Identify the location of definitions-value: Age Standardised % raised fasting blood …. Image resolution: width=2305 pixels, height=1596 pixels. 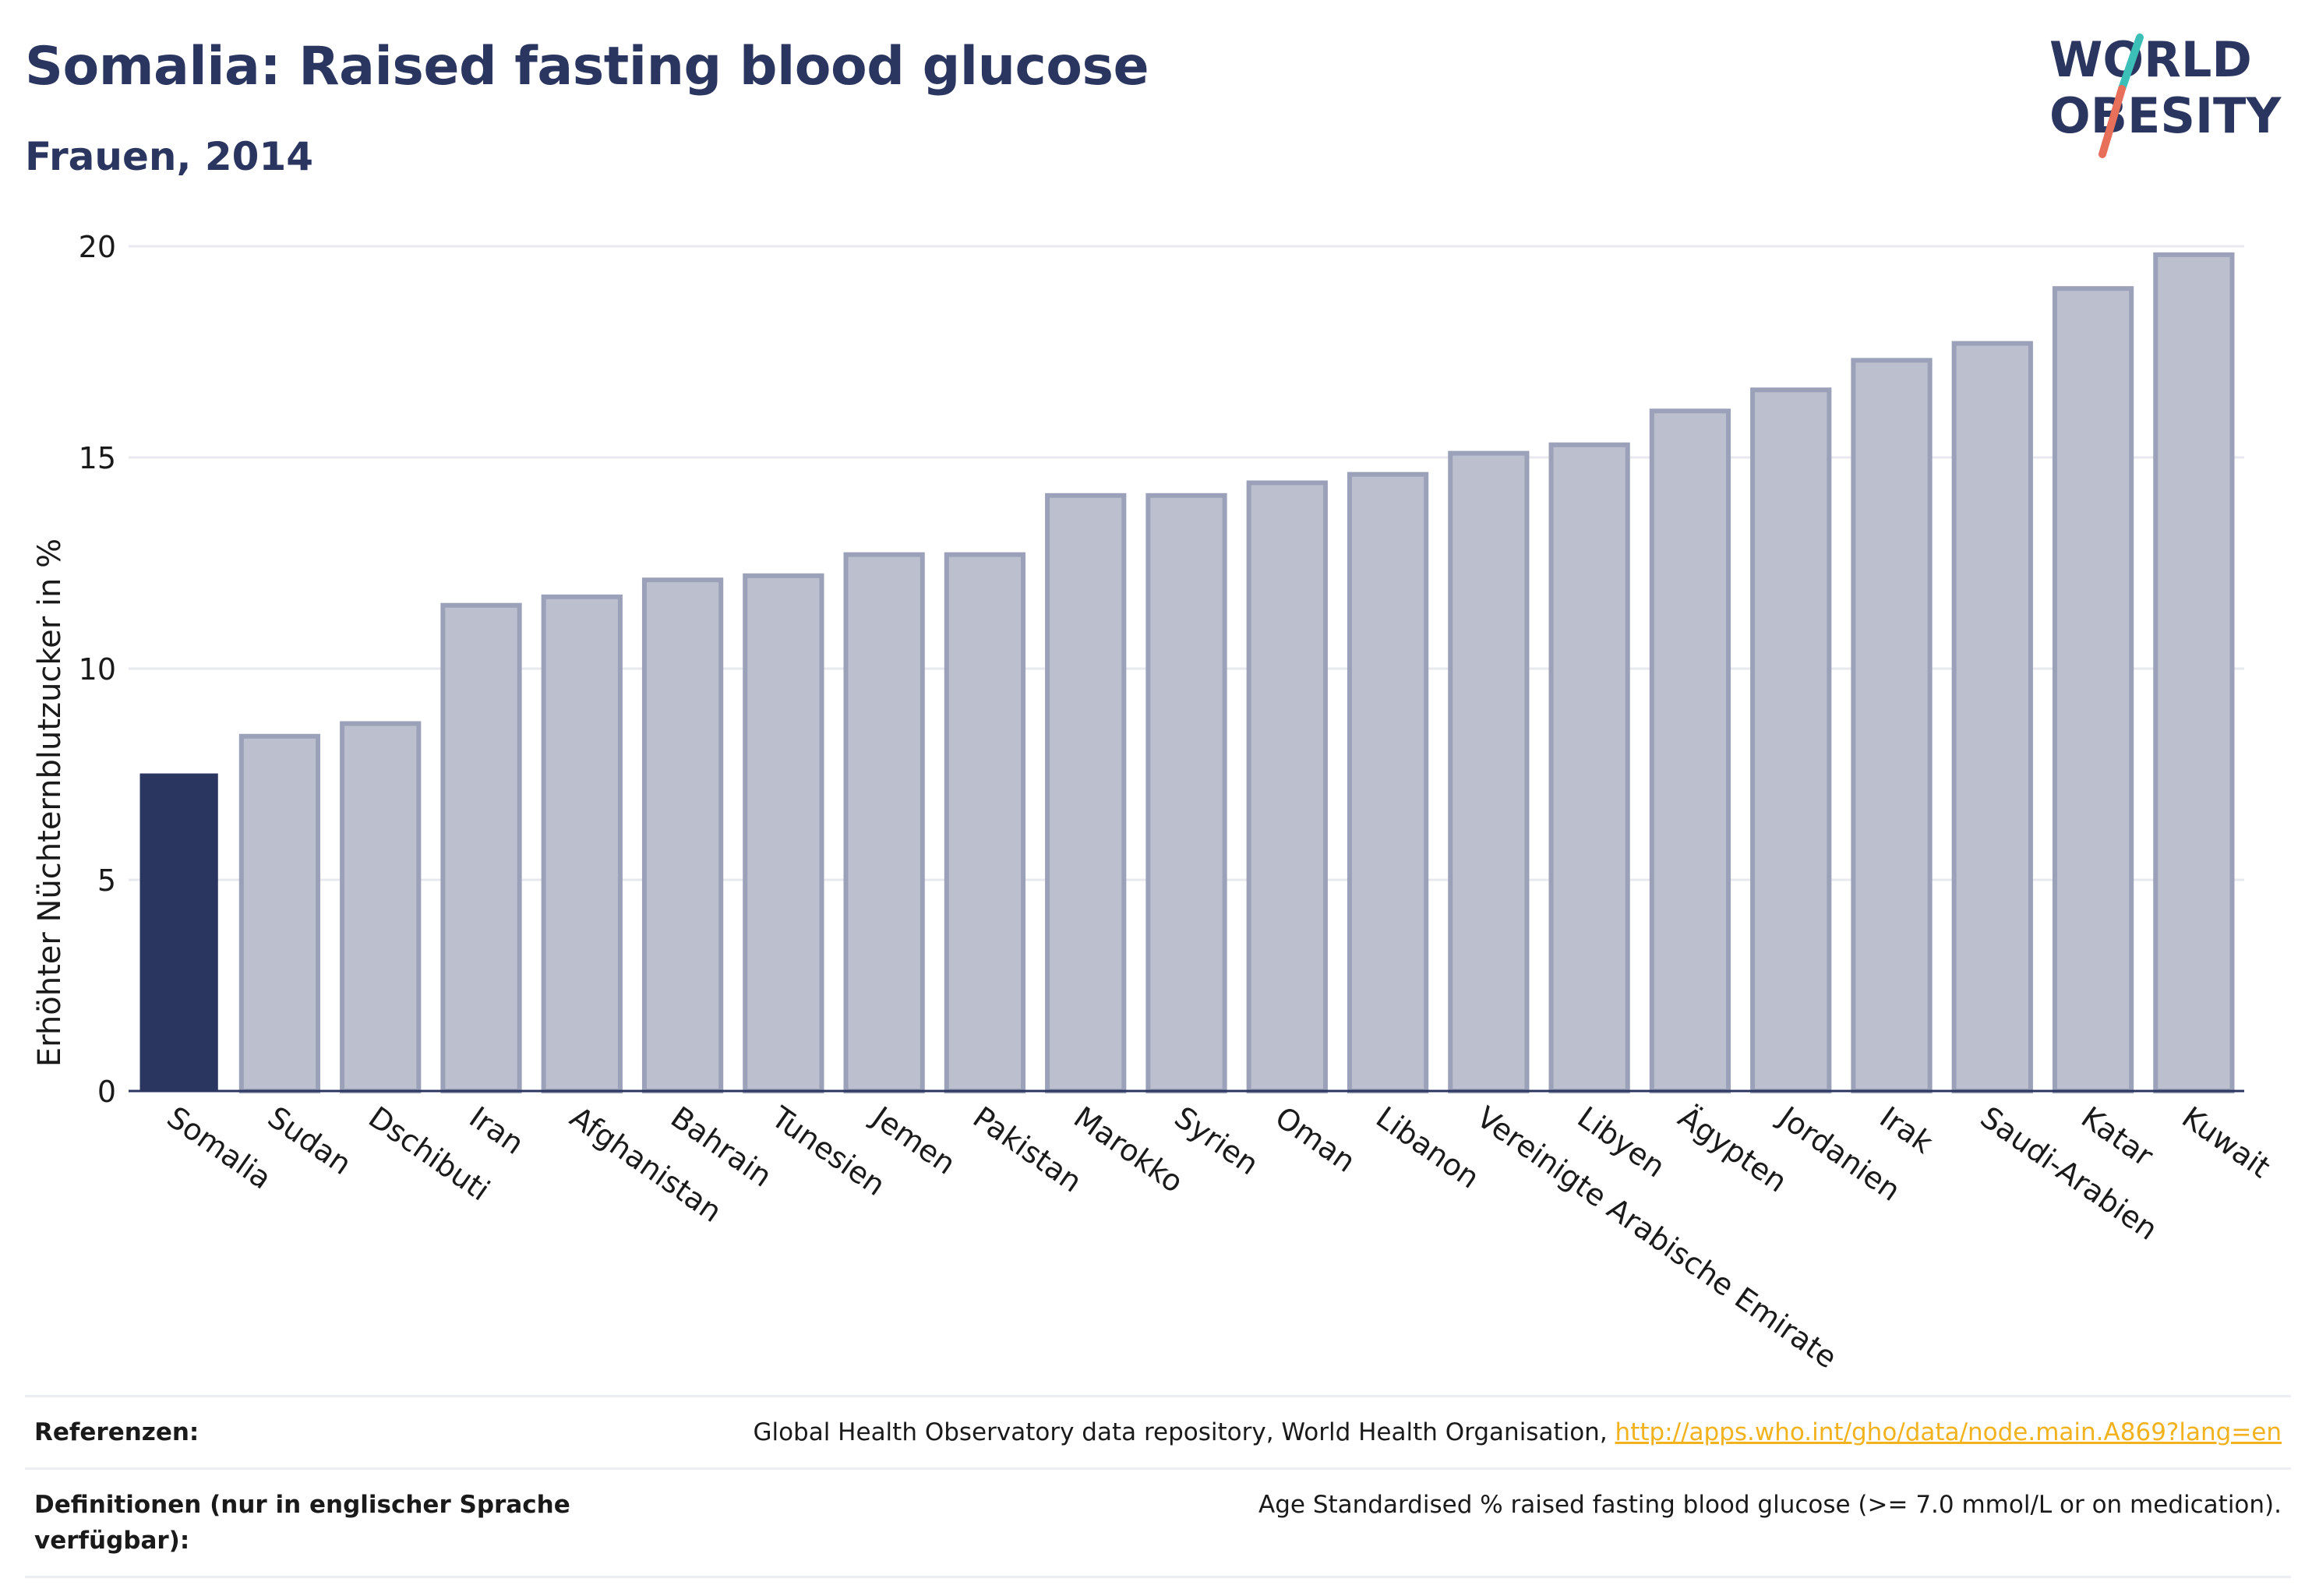
(1770, 1505).